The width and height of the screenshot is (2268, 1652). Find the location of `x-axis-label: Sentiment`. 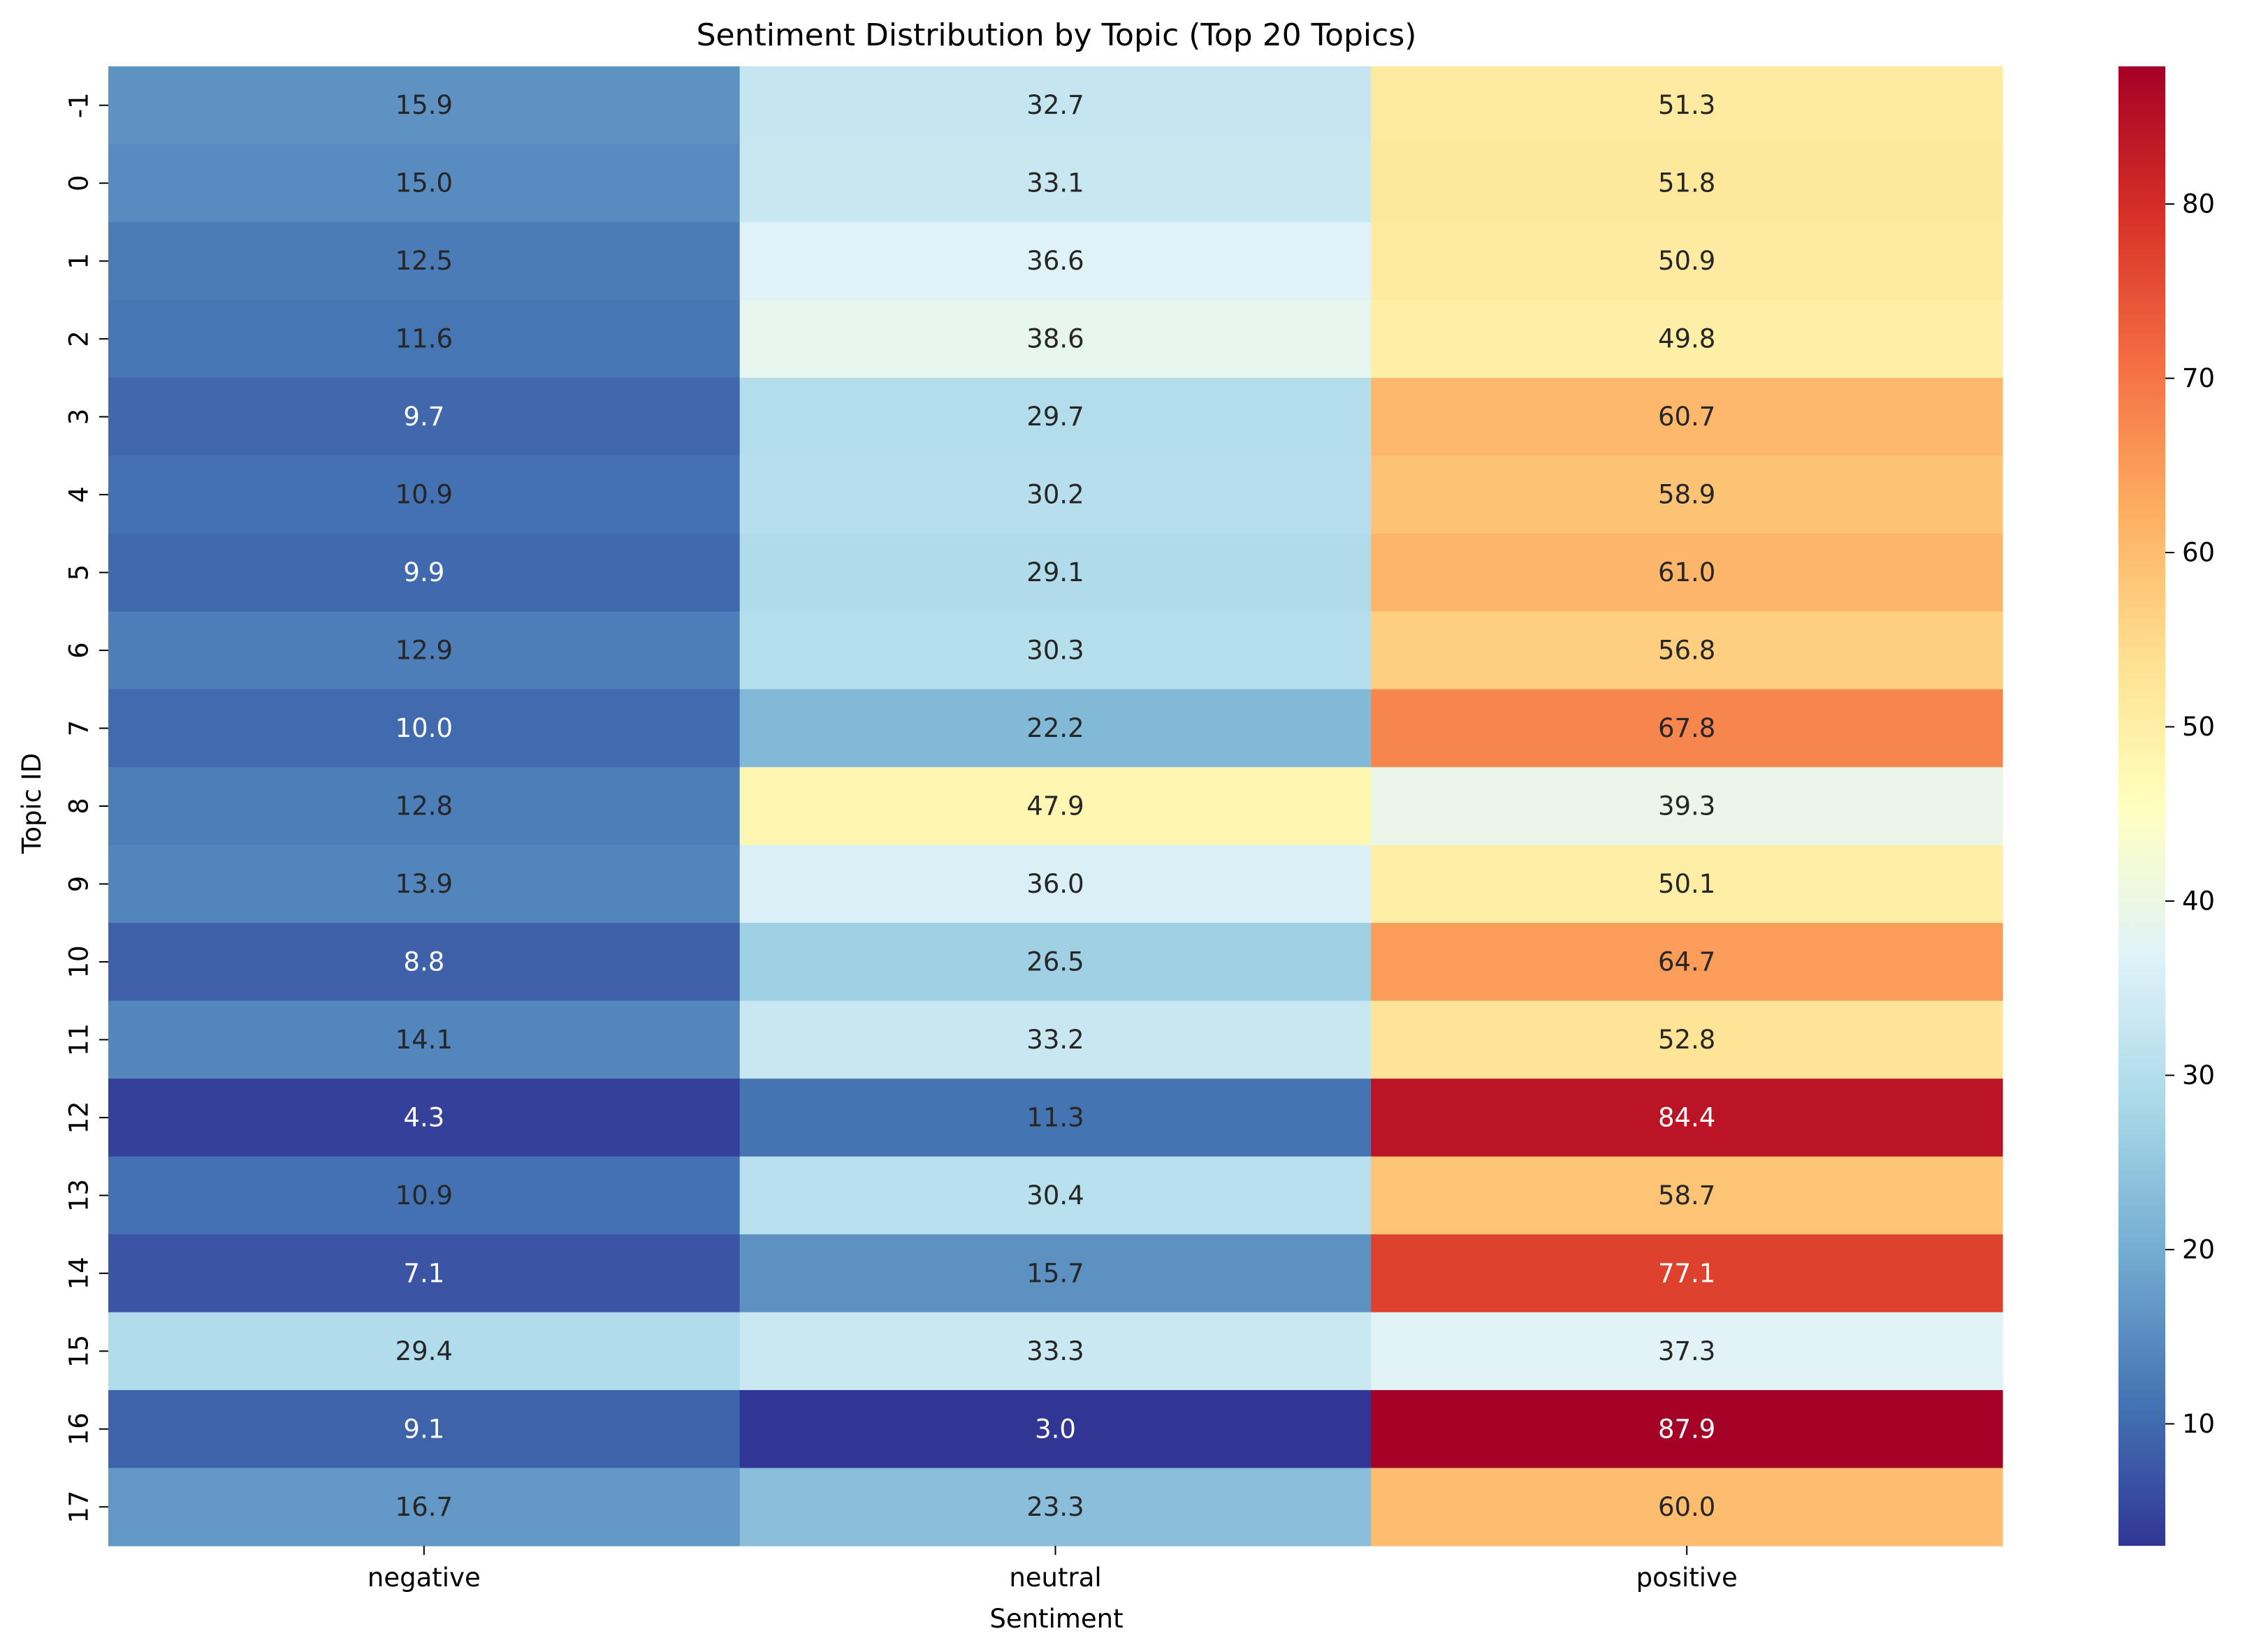

x-axis-label: Sentiment is located at coordinates (1056, 1619).